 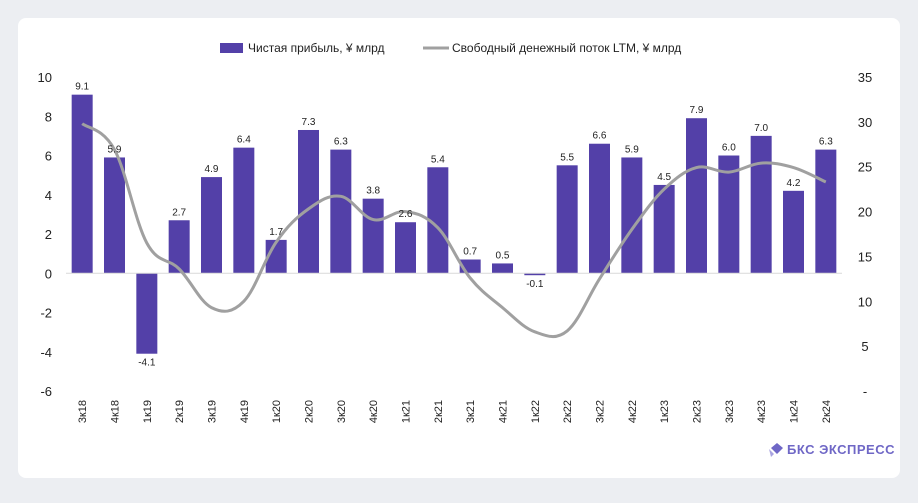 I want to click on data-label: 3.8, so click(x=373, y=191).